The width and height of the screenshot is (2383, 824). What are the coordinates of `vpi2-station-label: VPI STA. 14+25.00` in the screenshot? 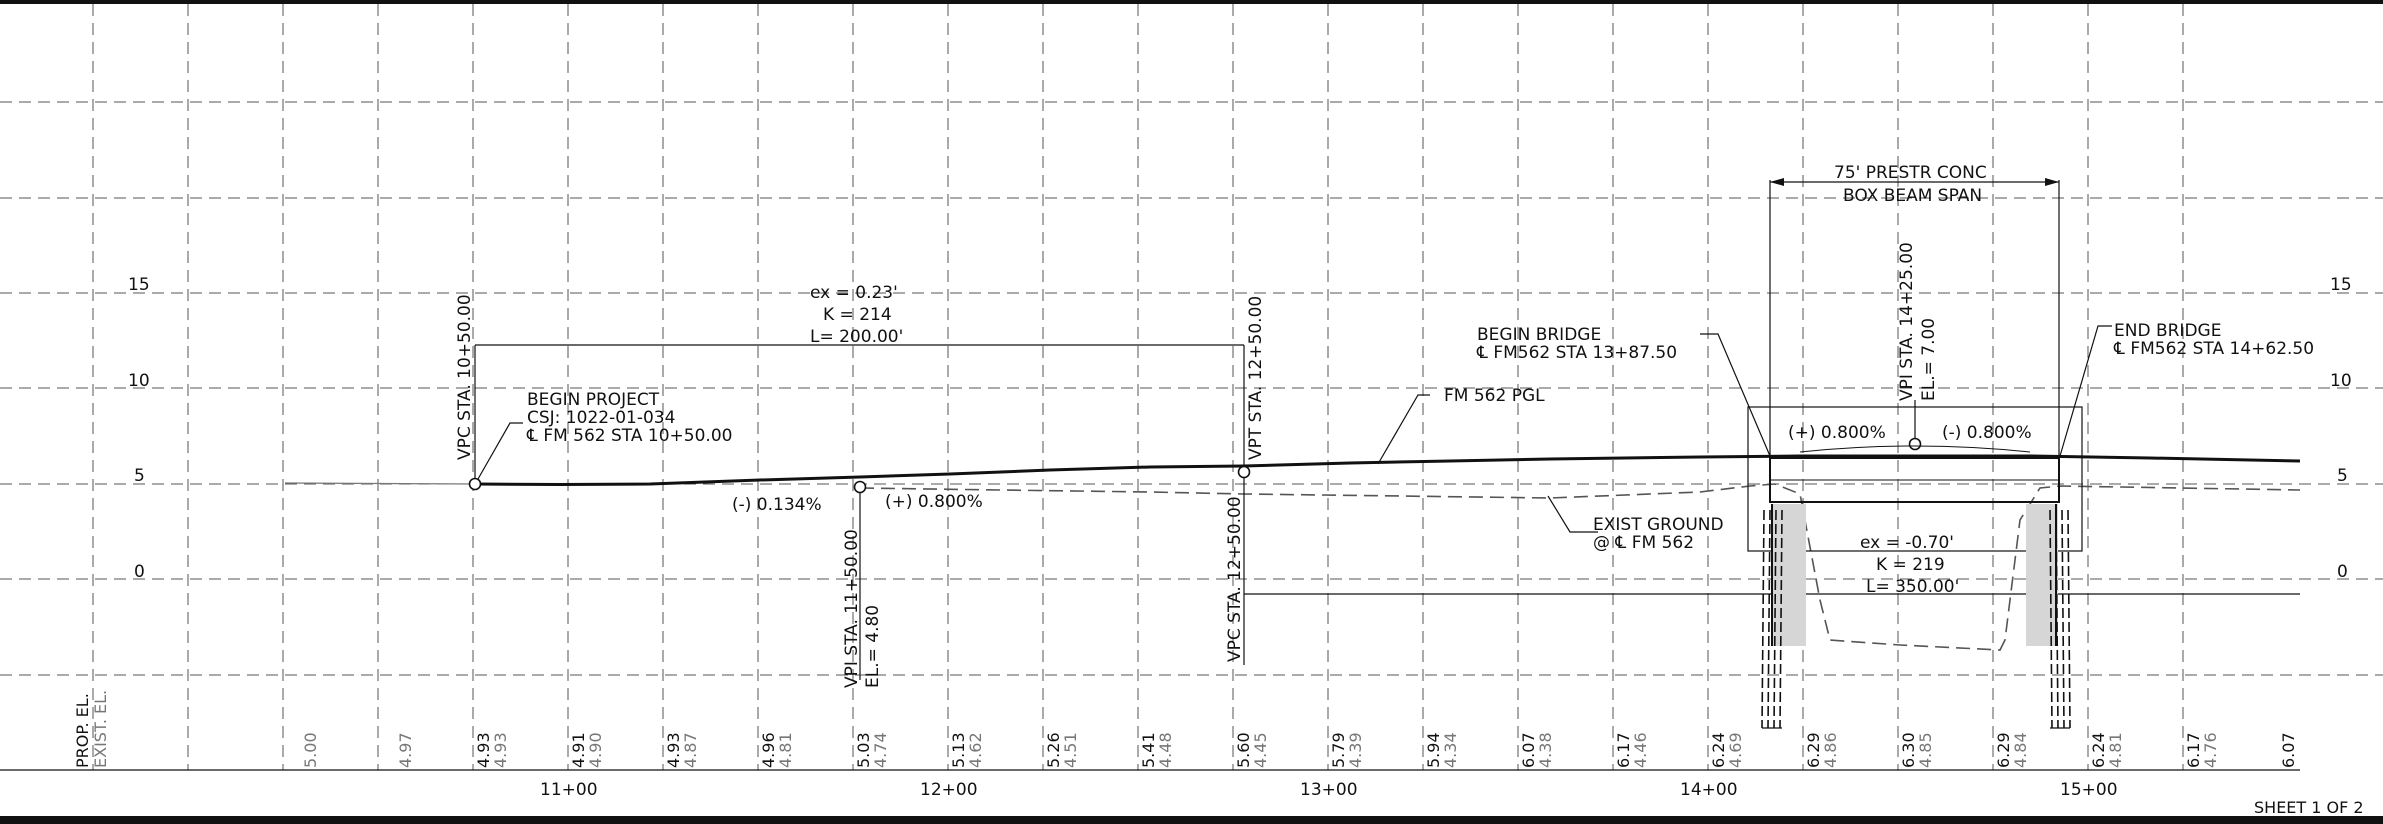 It's located at (1907, 321).